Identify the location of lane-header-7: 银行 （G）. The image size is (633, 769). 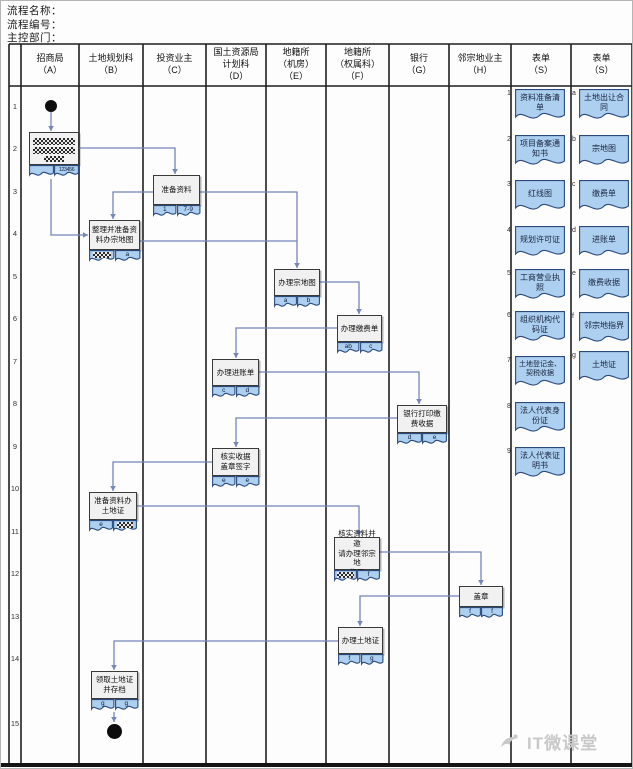
(419, 64).